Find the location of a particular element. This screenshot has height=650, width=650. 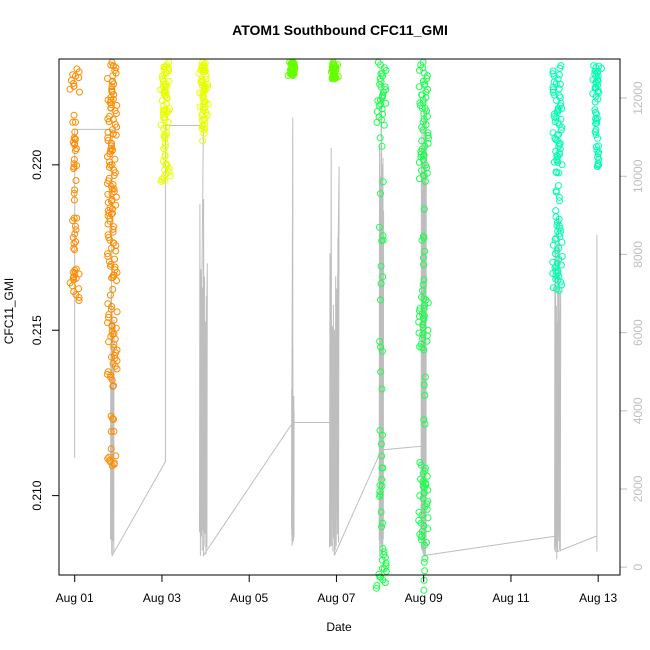

x-tick-label: Aug 09 is located at coordinates (424, 598).